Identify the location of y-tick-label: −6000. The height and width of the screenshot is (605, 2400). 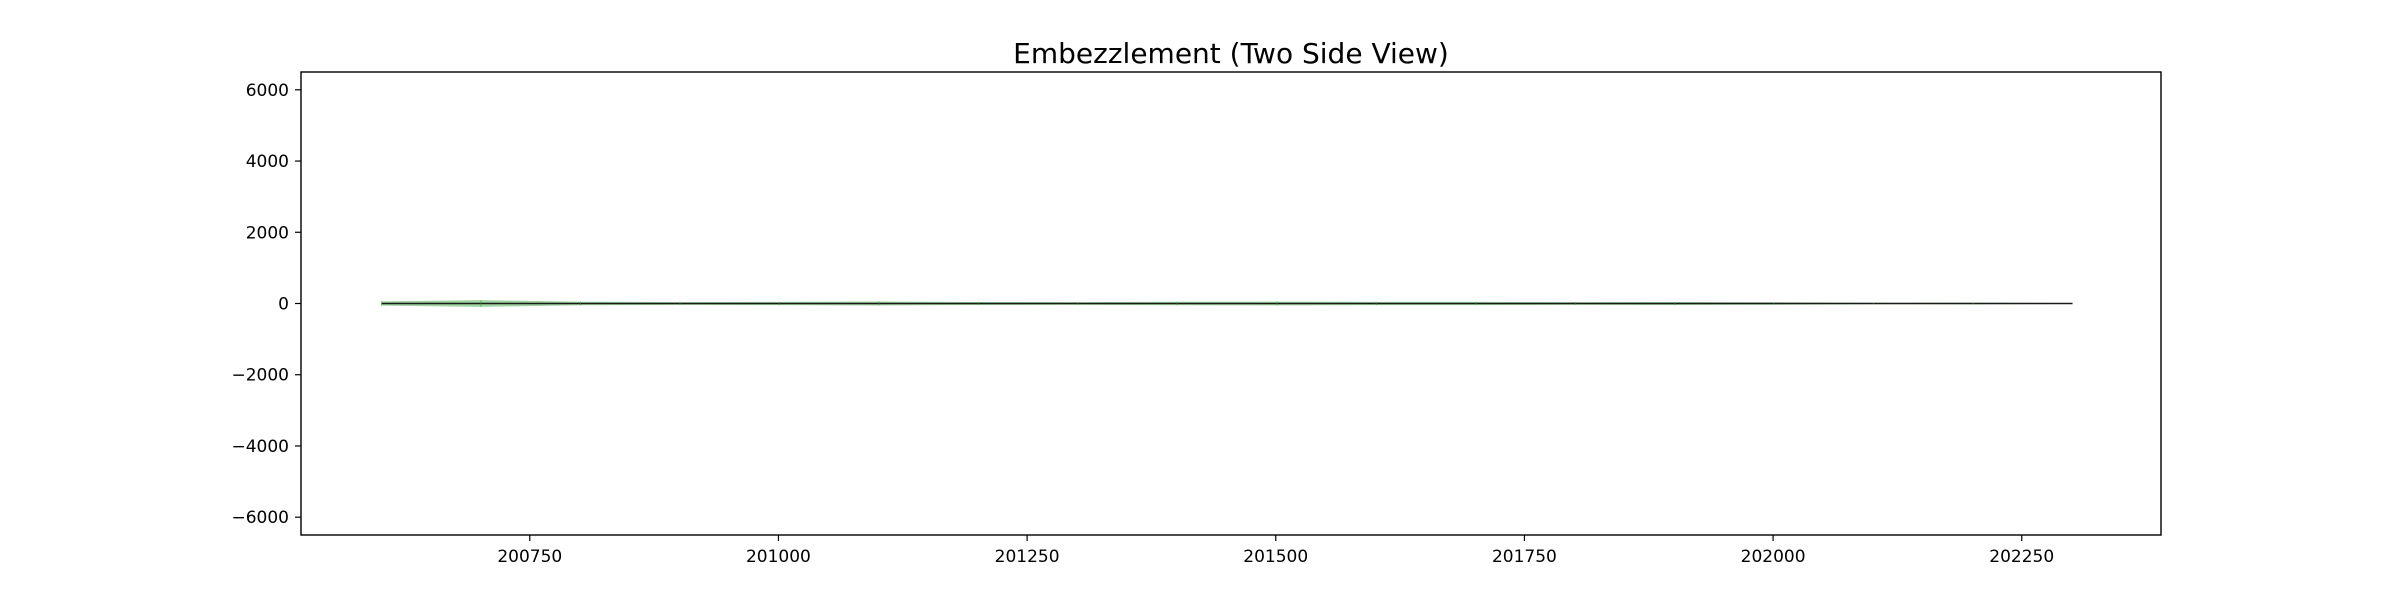
(260, 518).